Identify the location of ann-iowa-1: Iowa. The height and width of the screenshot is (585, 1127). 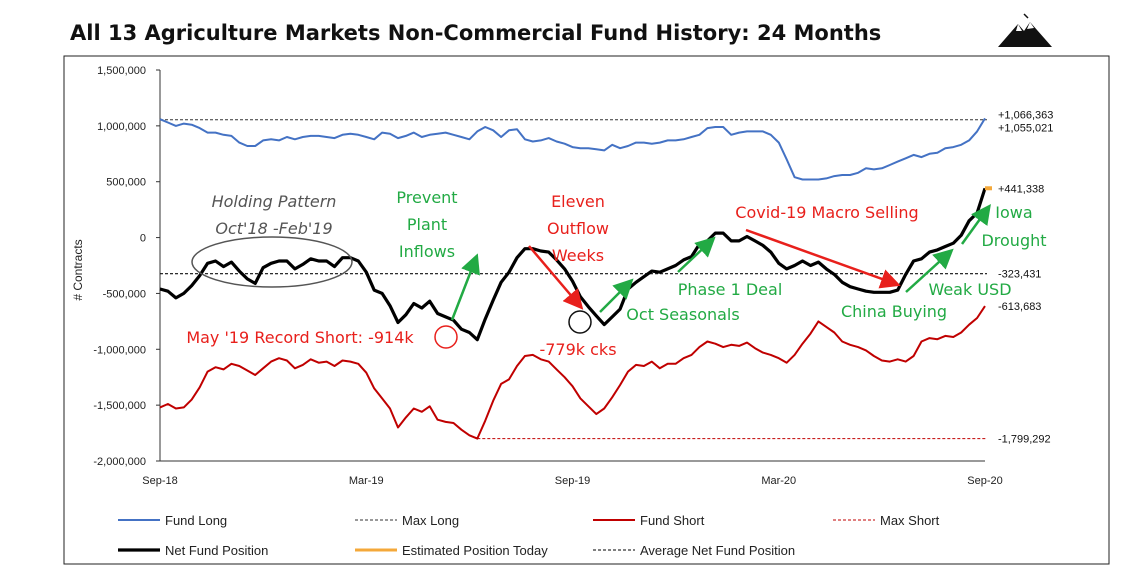
(1013, 212).